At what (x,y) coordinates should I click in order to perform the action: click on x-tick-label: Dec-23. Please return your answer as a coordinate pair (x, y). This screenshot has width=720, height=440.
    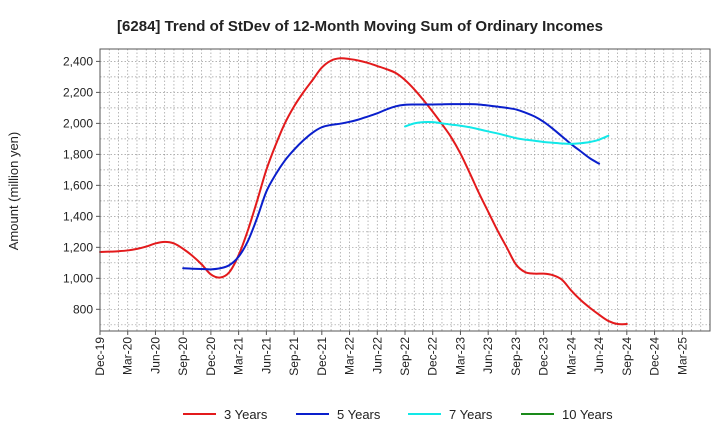
    Looking at the image, I should click on (544, 356).